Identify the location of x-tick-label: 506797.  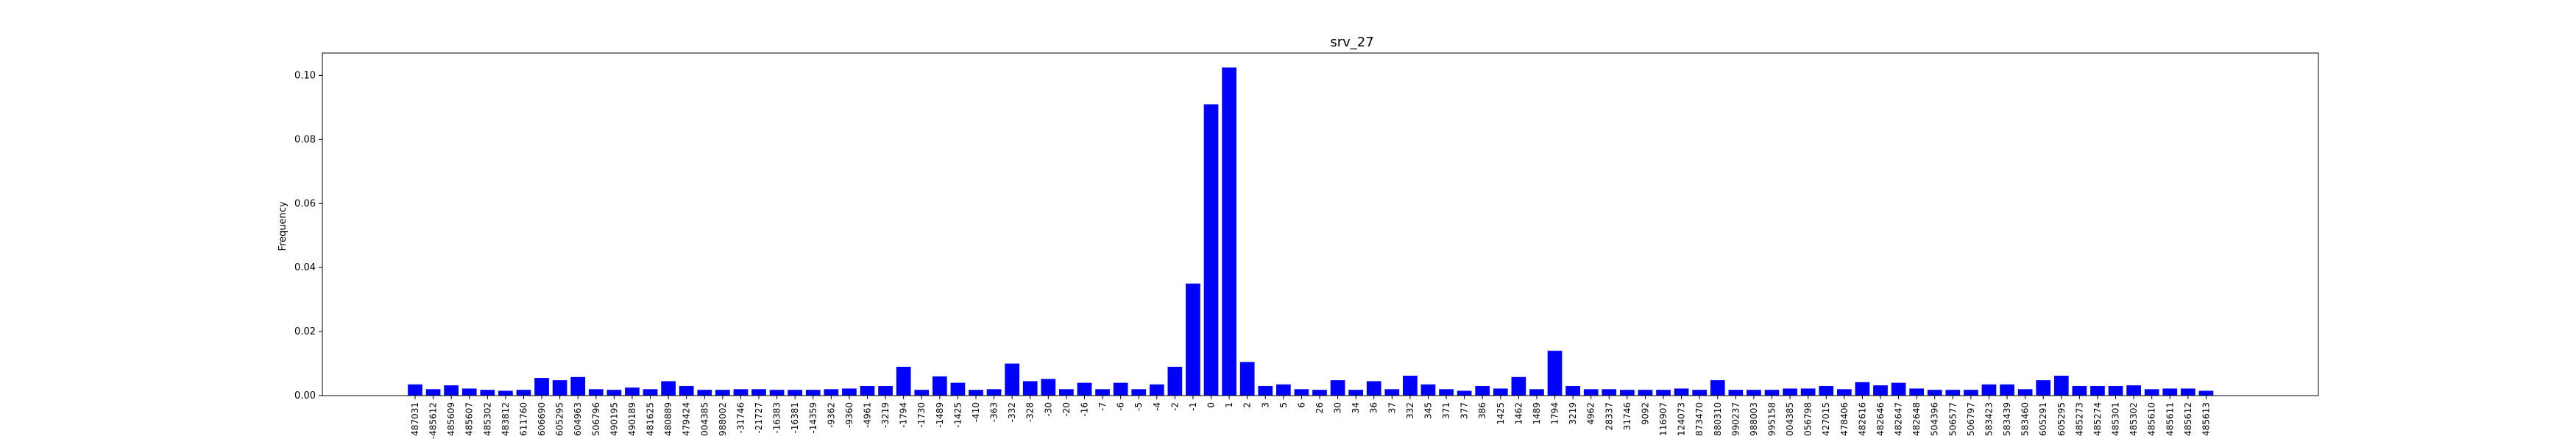
(1971, 419).